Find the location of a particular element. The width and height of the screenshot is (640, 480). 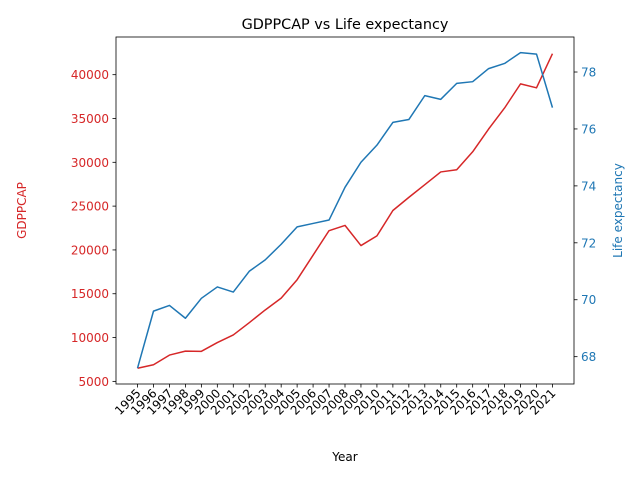

y-left-tick-label: 15000 is located at coordinates (90, 294).